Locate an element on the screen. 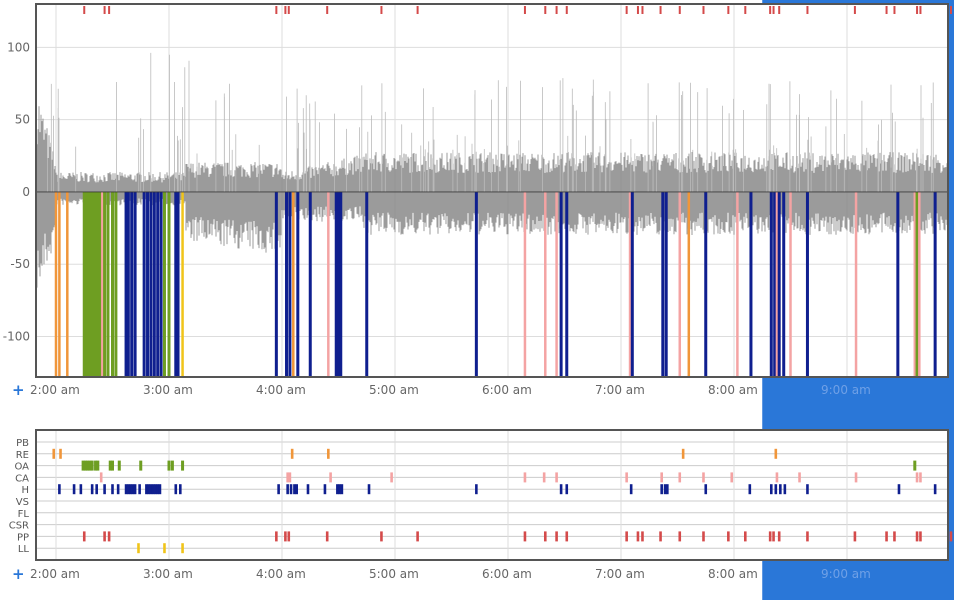 Image resolution: width=954 pixels, height=600 pixels. y-tick-label: -50 is located at coordinates (20, 264).